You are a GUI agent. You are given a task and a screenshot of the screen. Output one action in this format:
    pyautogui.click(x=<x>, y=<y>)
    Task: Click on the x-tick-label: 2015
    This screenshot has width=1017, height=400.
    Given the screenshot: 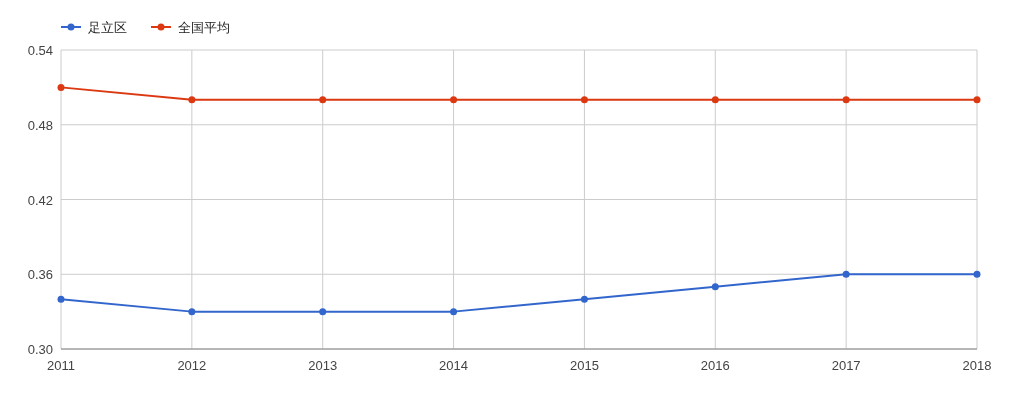 What is the action you would take?
    pyautogui.click(x=584, y=365)
    